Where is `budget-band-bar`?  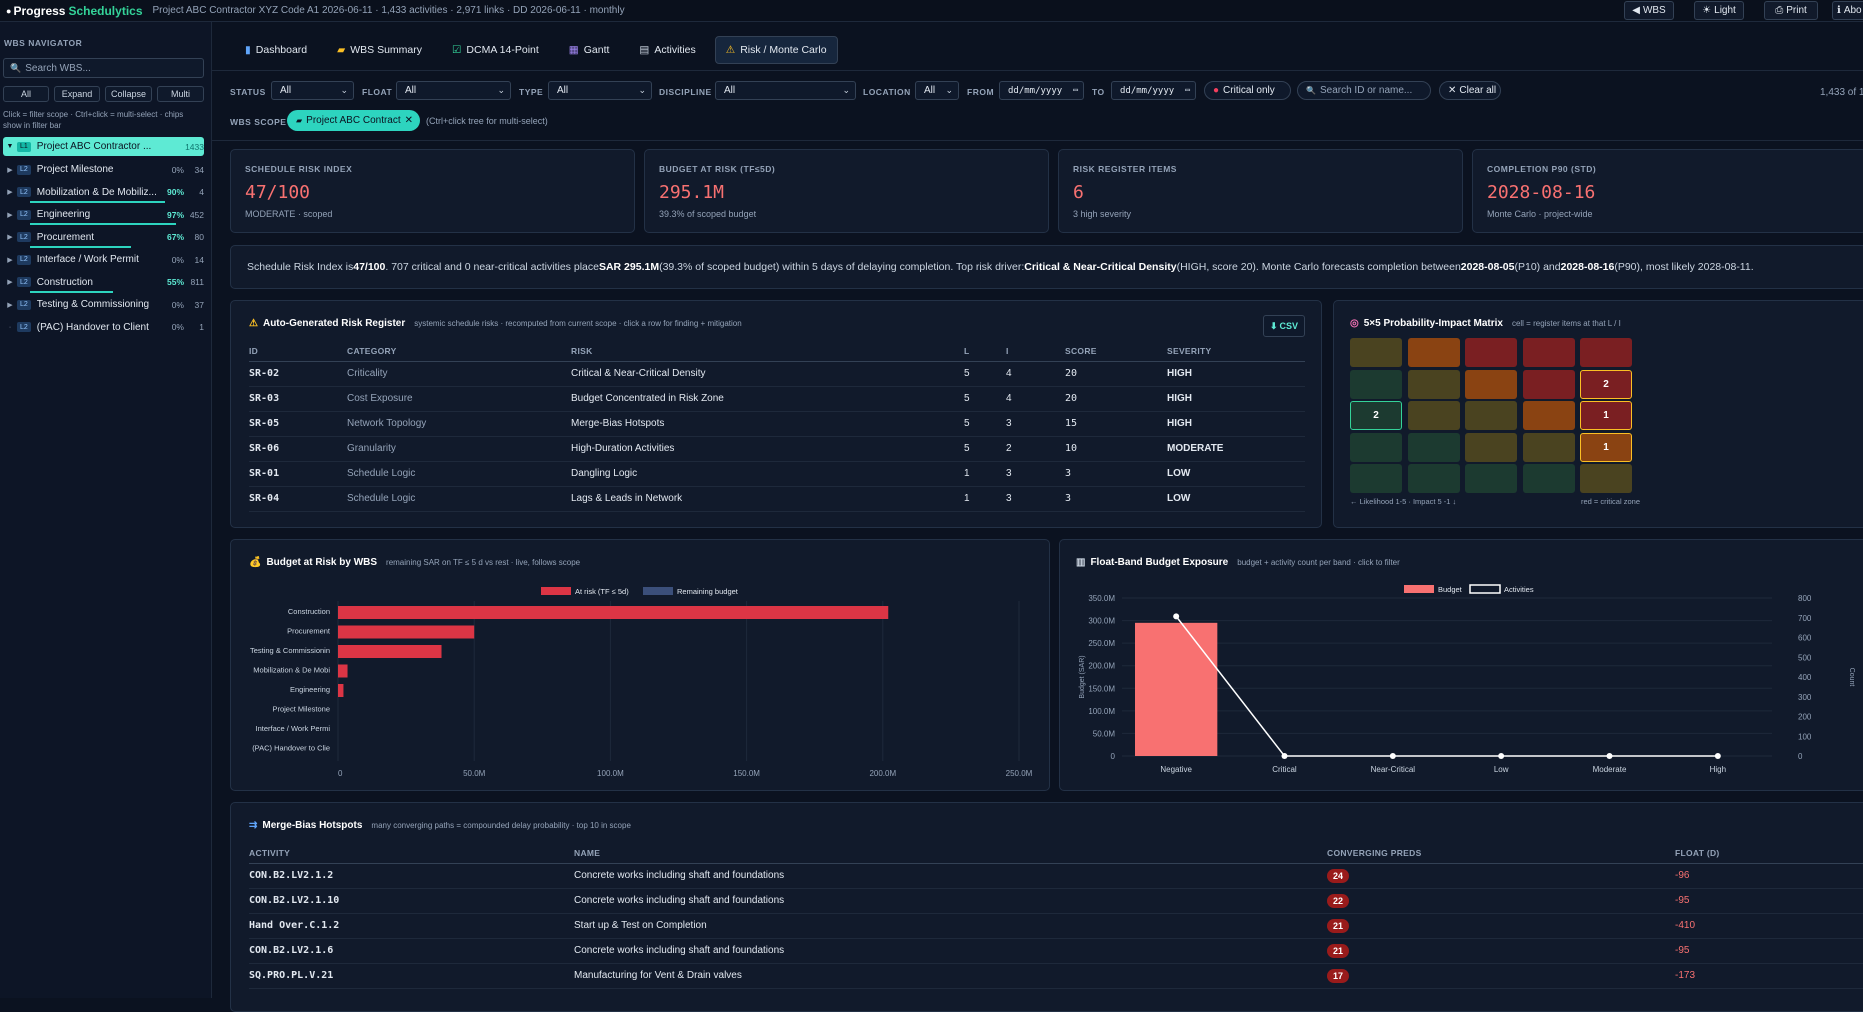 budget-band-bar is located at coordinates (1176, 689).